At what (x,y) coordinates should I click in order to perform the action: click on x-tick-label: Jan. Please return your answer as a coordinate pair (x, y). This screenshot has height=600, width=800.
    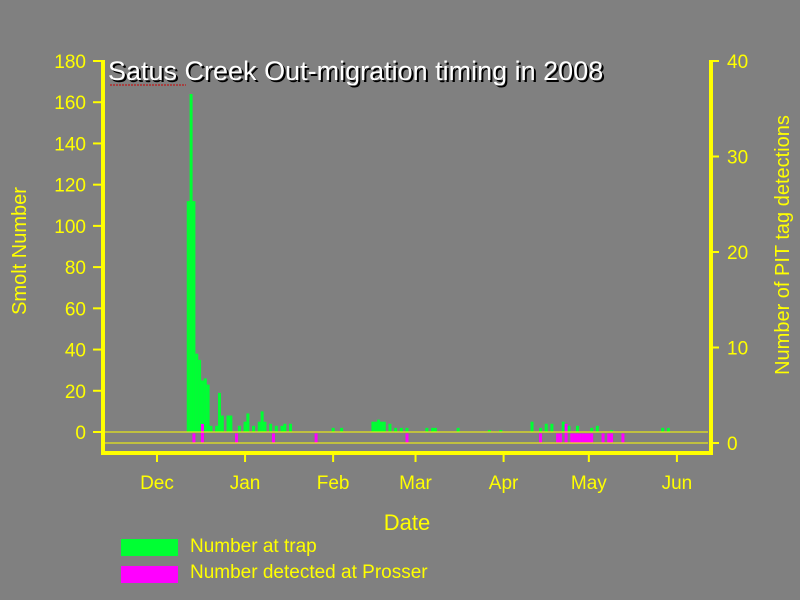
    Looking at the image, I should click on (245, 483).